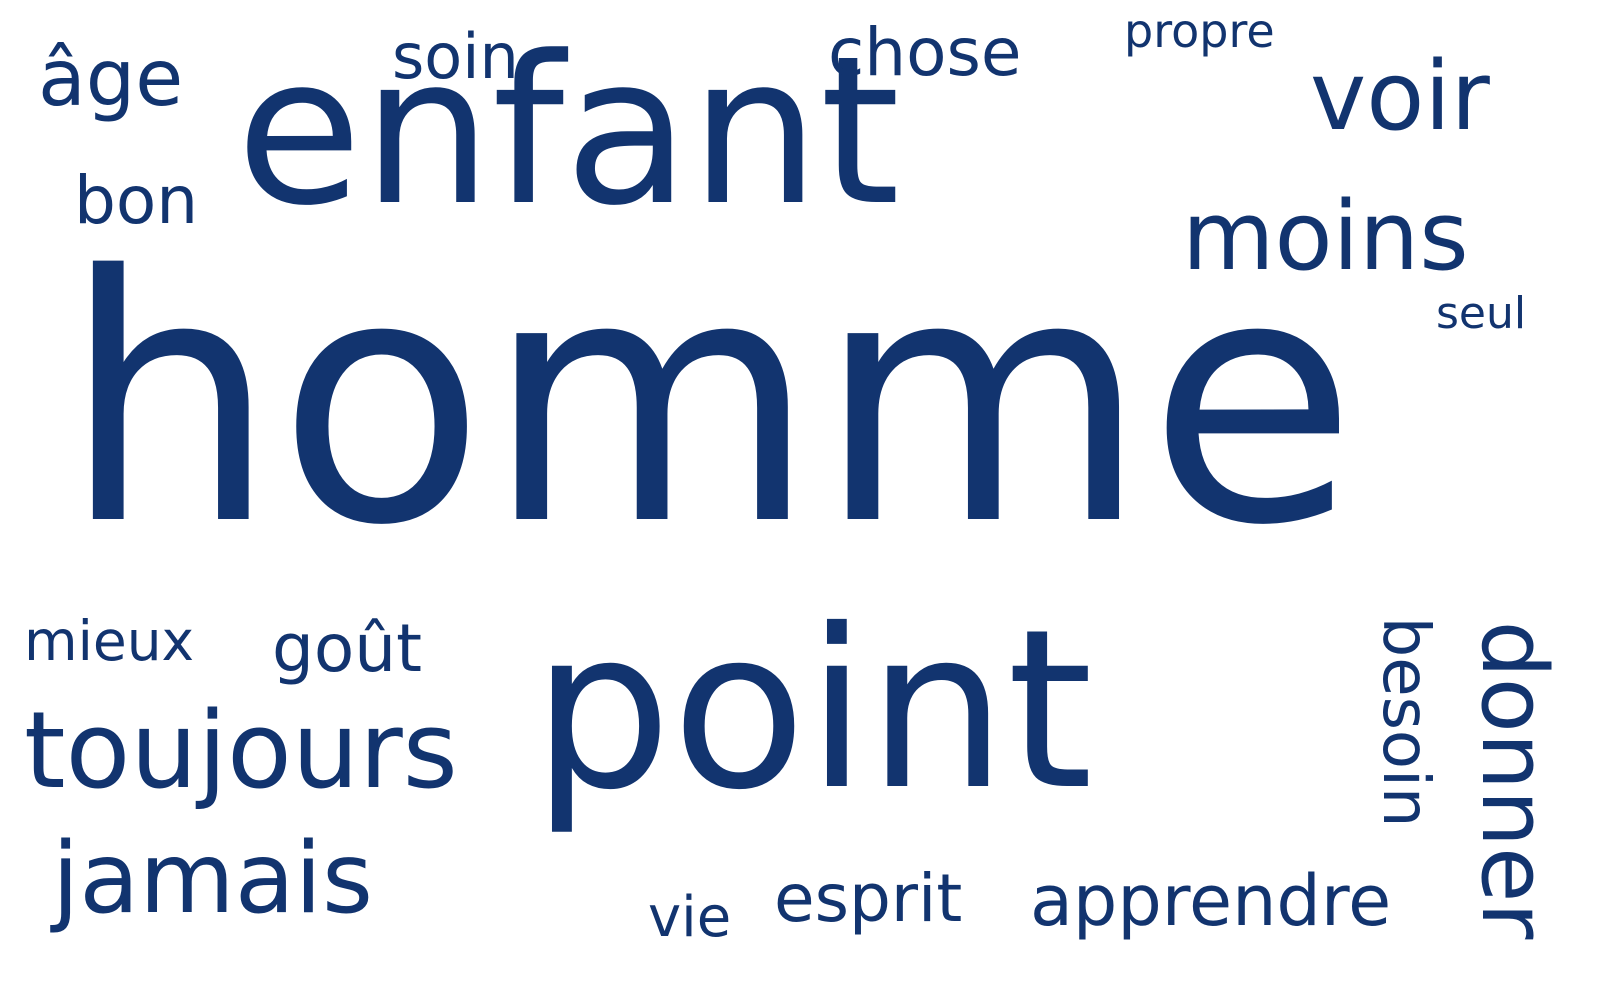 The width and height of the screenshot is (1600, 1000). What do you see at coordinates (1199, 31) in the screenshot?
I see `word-propre: propre` at bounding box center [1199, 31].